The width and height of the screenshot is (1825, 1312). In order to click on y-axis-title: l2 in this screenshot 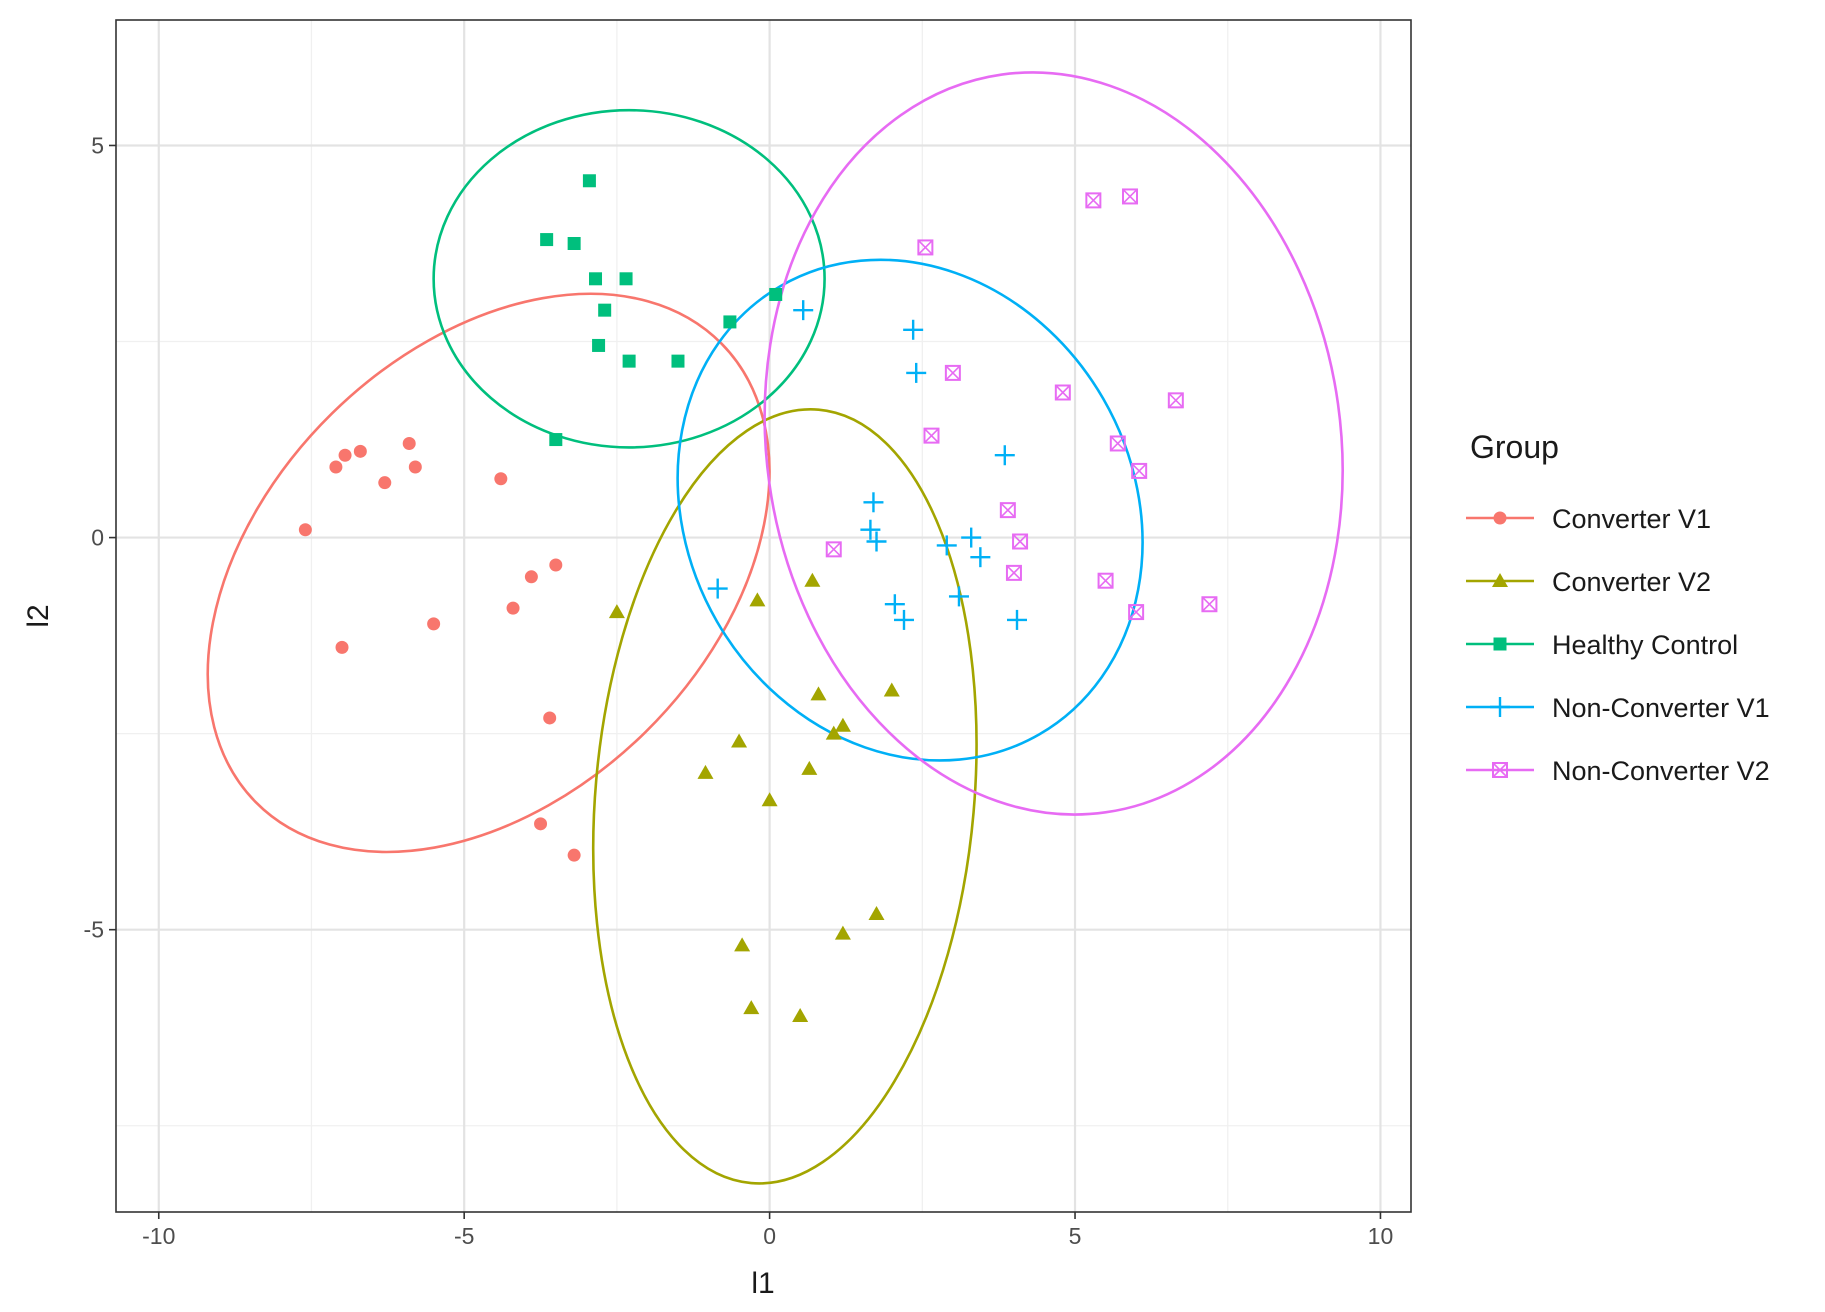, I will do `click(38, 615)`.